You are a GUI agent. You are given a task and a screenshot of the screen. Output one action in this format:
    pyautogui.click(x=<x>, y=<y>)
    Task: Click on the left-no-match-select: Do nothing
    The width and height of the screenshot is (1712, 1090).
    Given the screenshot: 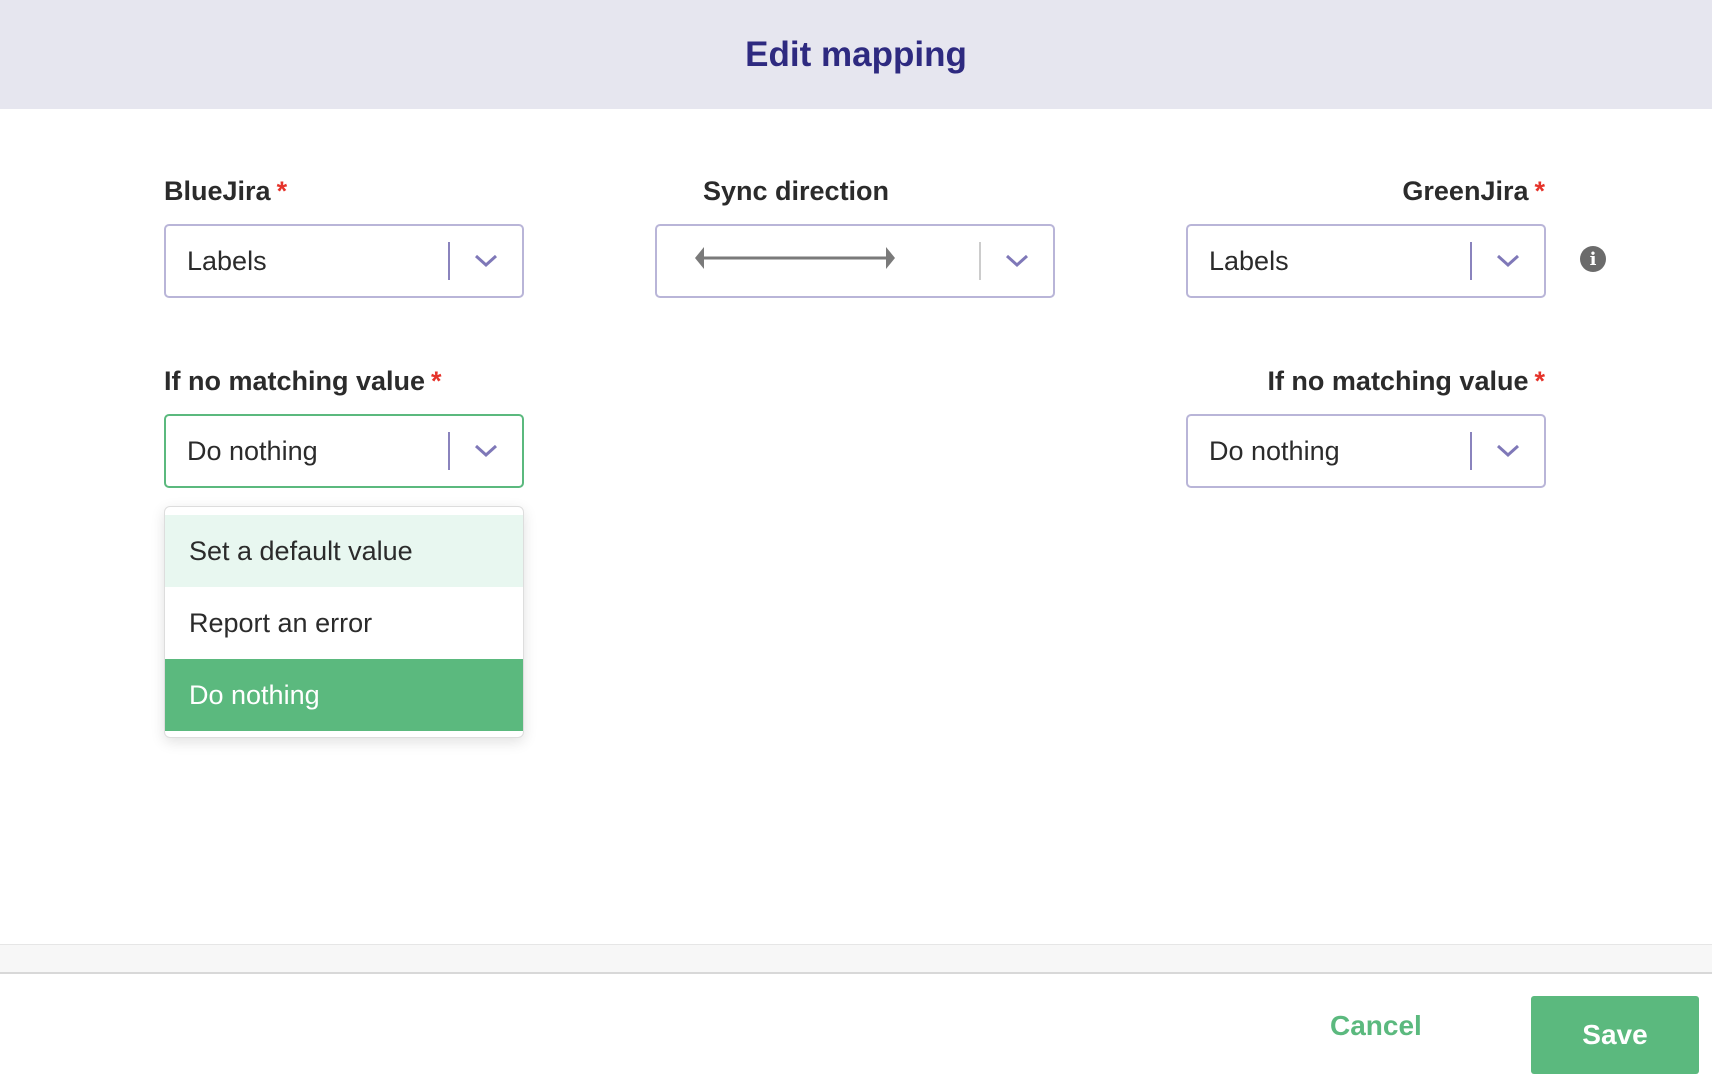 What is the action you would take?
    pyautogui.click(x=344, y=451)
    